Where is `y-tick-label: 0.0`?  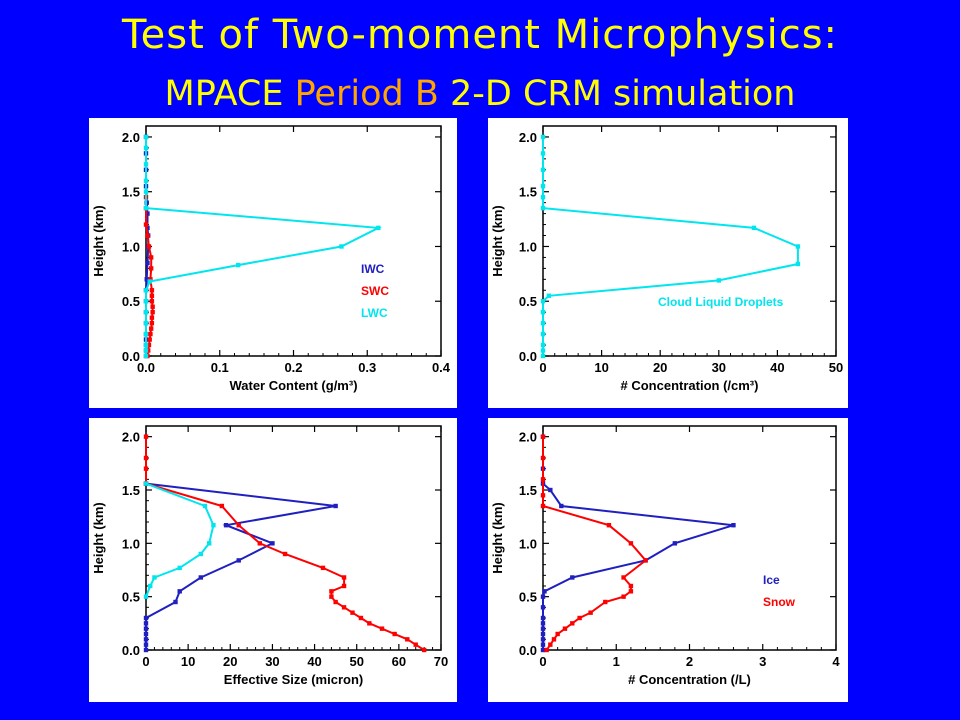 y-tick-label: 0.0 is located at coordinates (131, 650).